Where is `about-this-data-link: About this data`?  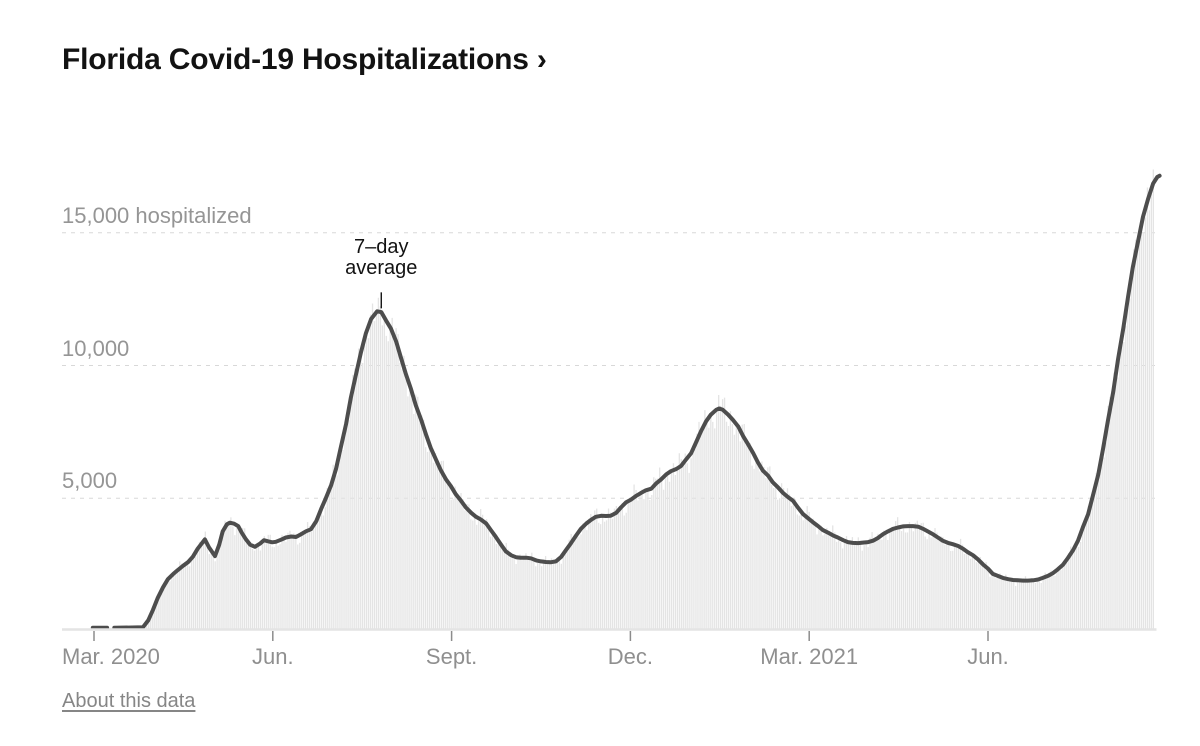
about-this-data-link: About this data is located at coordinates (129, 701).